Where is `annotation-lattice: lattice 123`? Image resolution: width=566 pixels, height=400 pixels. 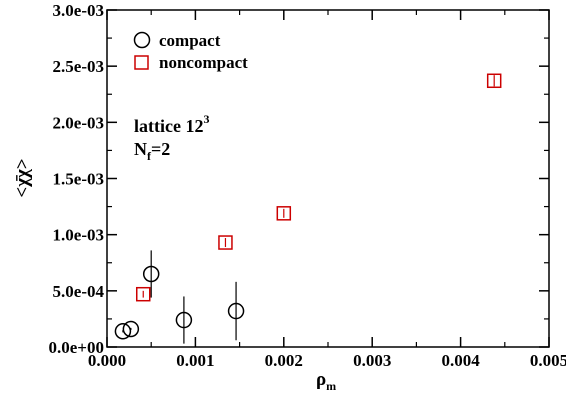
annotation-lattice: lattice 123 is located at coordinates (171, 124).